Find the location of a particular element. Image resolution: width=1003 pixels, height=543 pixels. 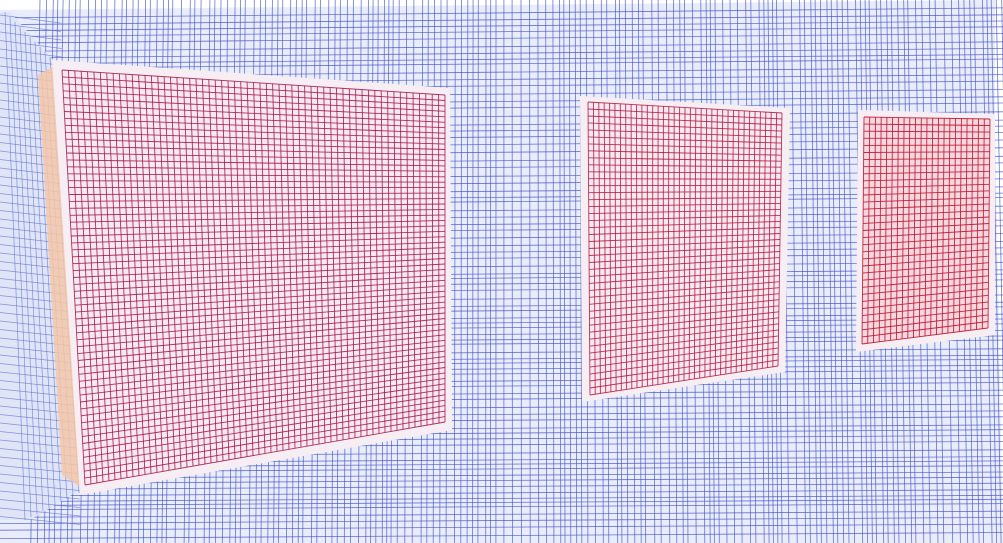

middle-panel-grid-lines is located at coordinates (685, 248).